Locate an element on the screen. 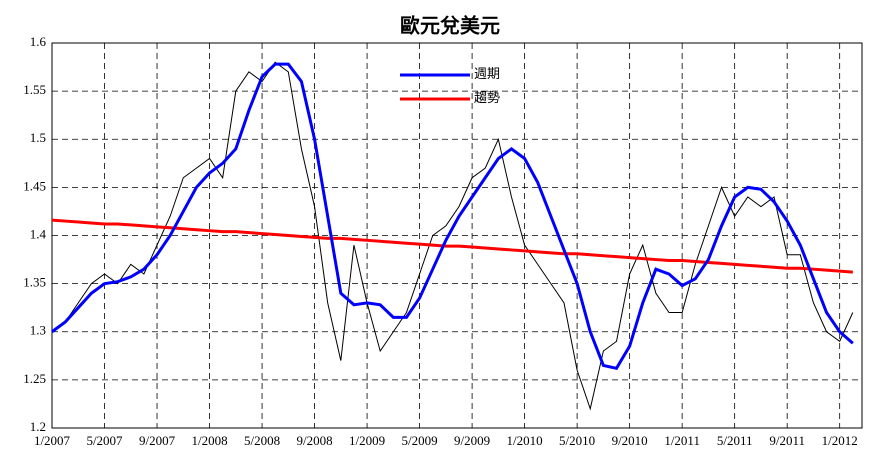  x-tick-label: 5/2010 is located at coordinates (577, 440).